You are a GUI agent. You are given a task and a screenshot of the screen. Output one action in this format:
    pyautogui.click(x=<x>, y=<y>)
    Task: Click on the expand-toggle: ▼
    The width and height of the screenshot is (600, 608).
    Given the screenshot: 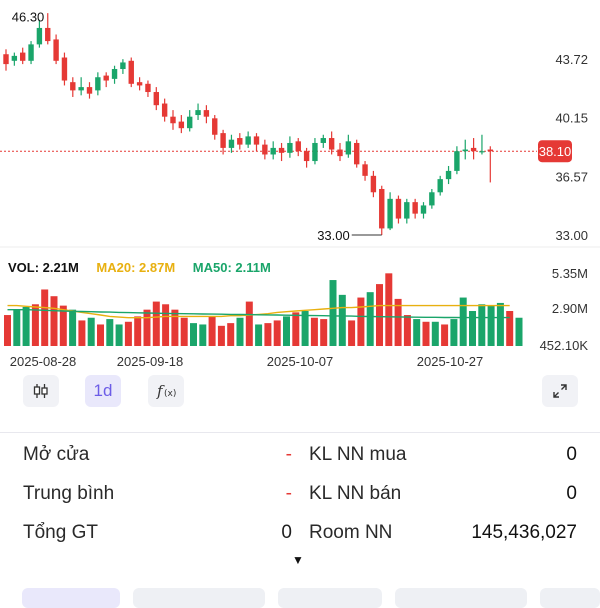 What is the action you would take?
    pyautogui.click(x=298, y=560)
    